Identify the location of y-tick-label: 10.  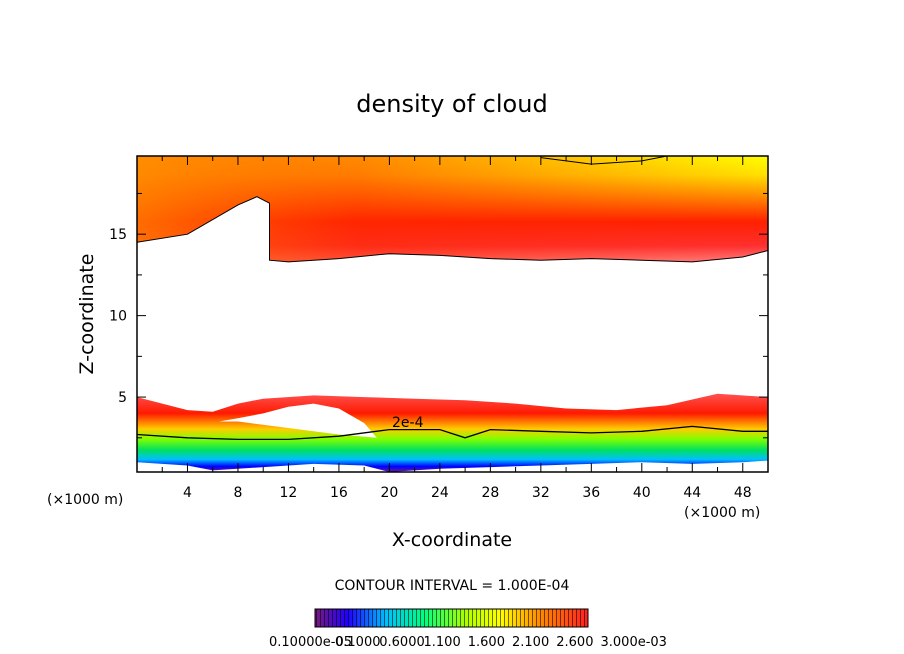
(118, 317).